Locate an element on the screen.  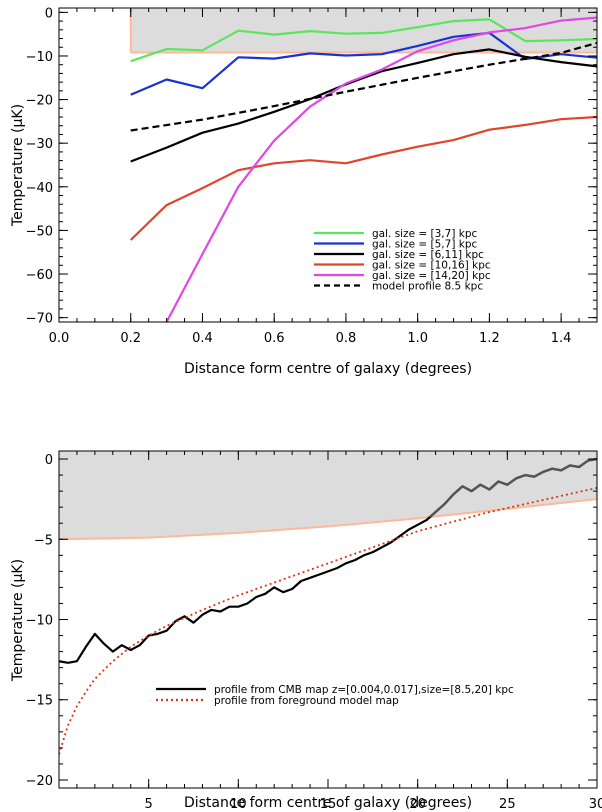
y-tick-label: −5 is located at coordinates (43, 540).